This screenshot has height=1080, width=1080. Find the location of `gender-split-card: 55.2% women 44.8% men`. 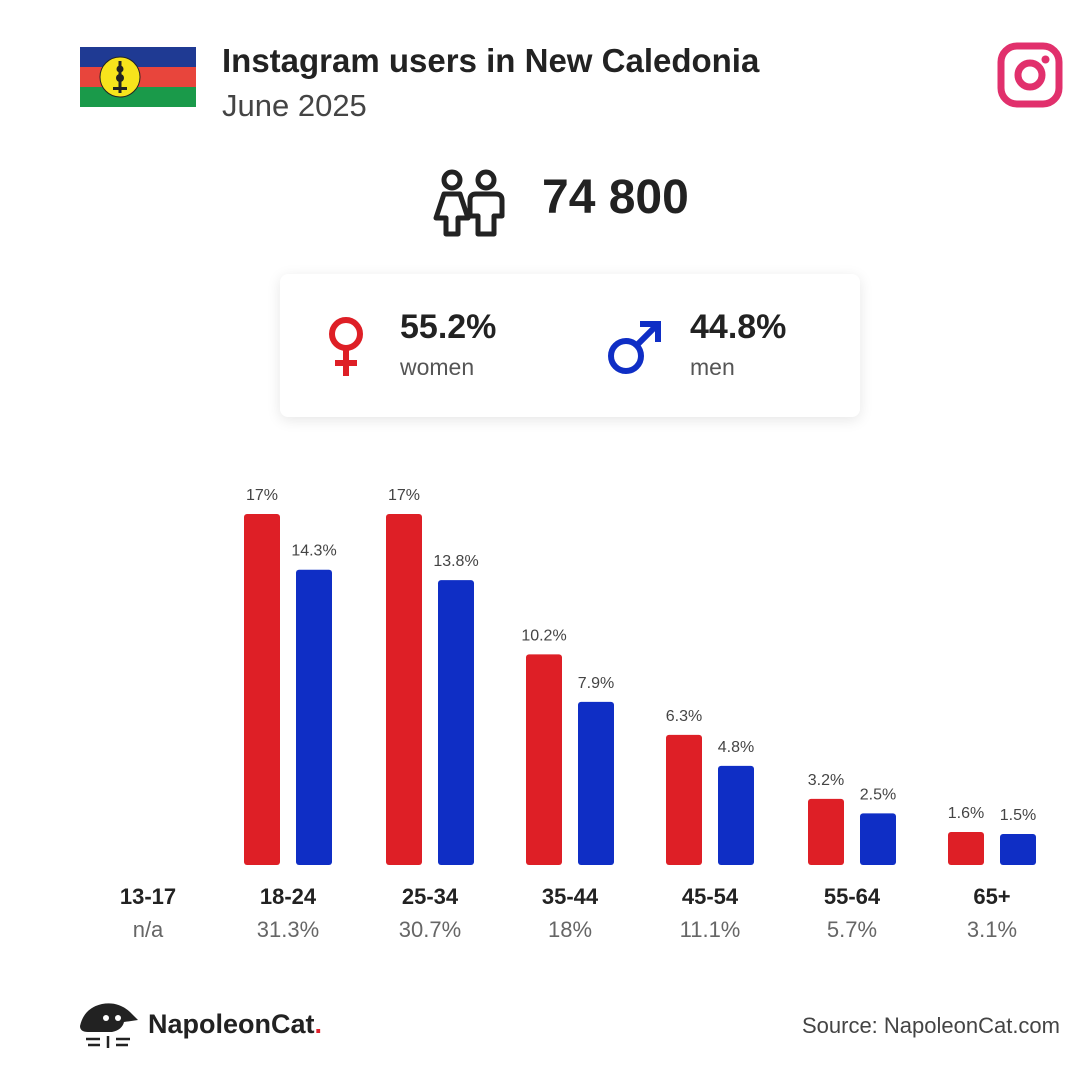

gender-split-card: 55.2% women 44.8% men is located at coordinates (570, 345).